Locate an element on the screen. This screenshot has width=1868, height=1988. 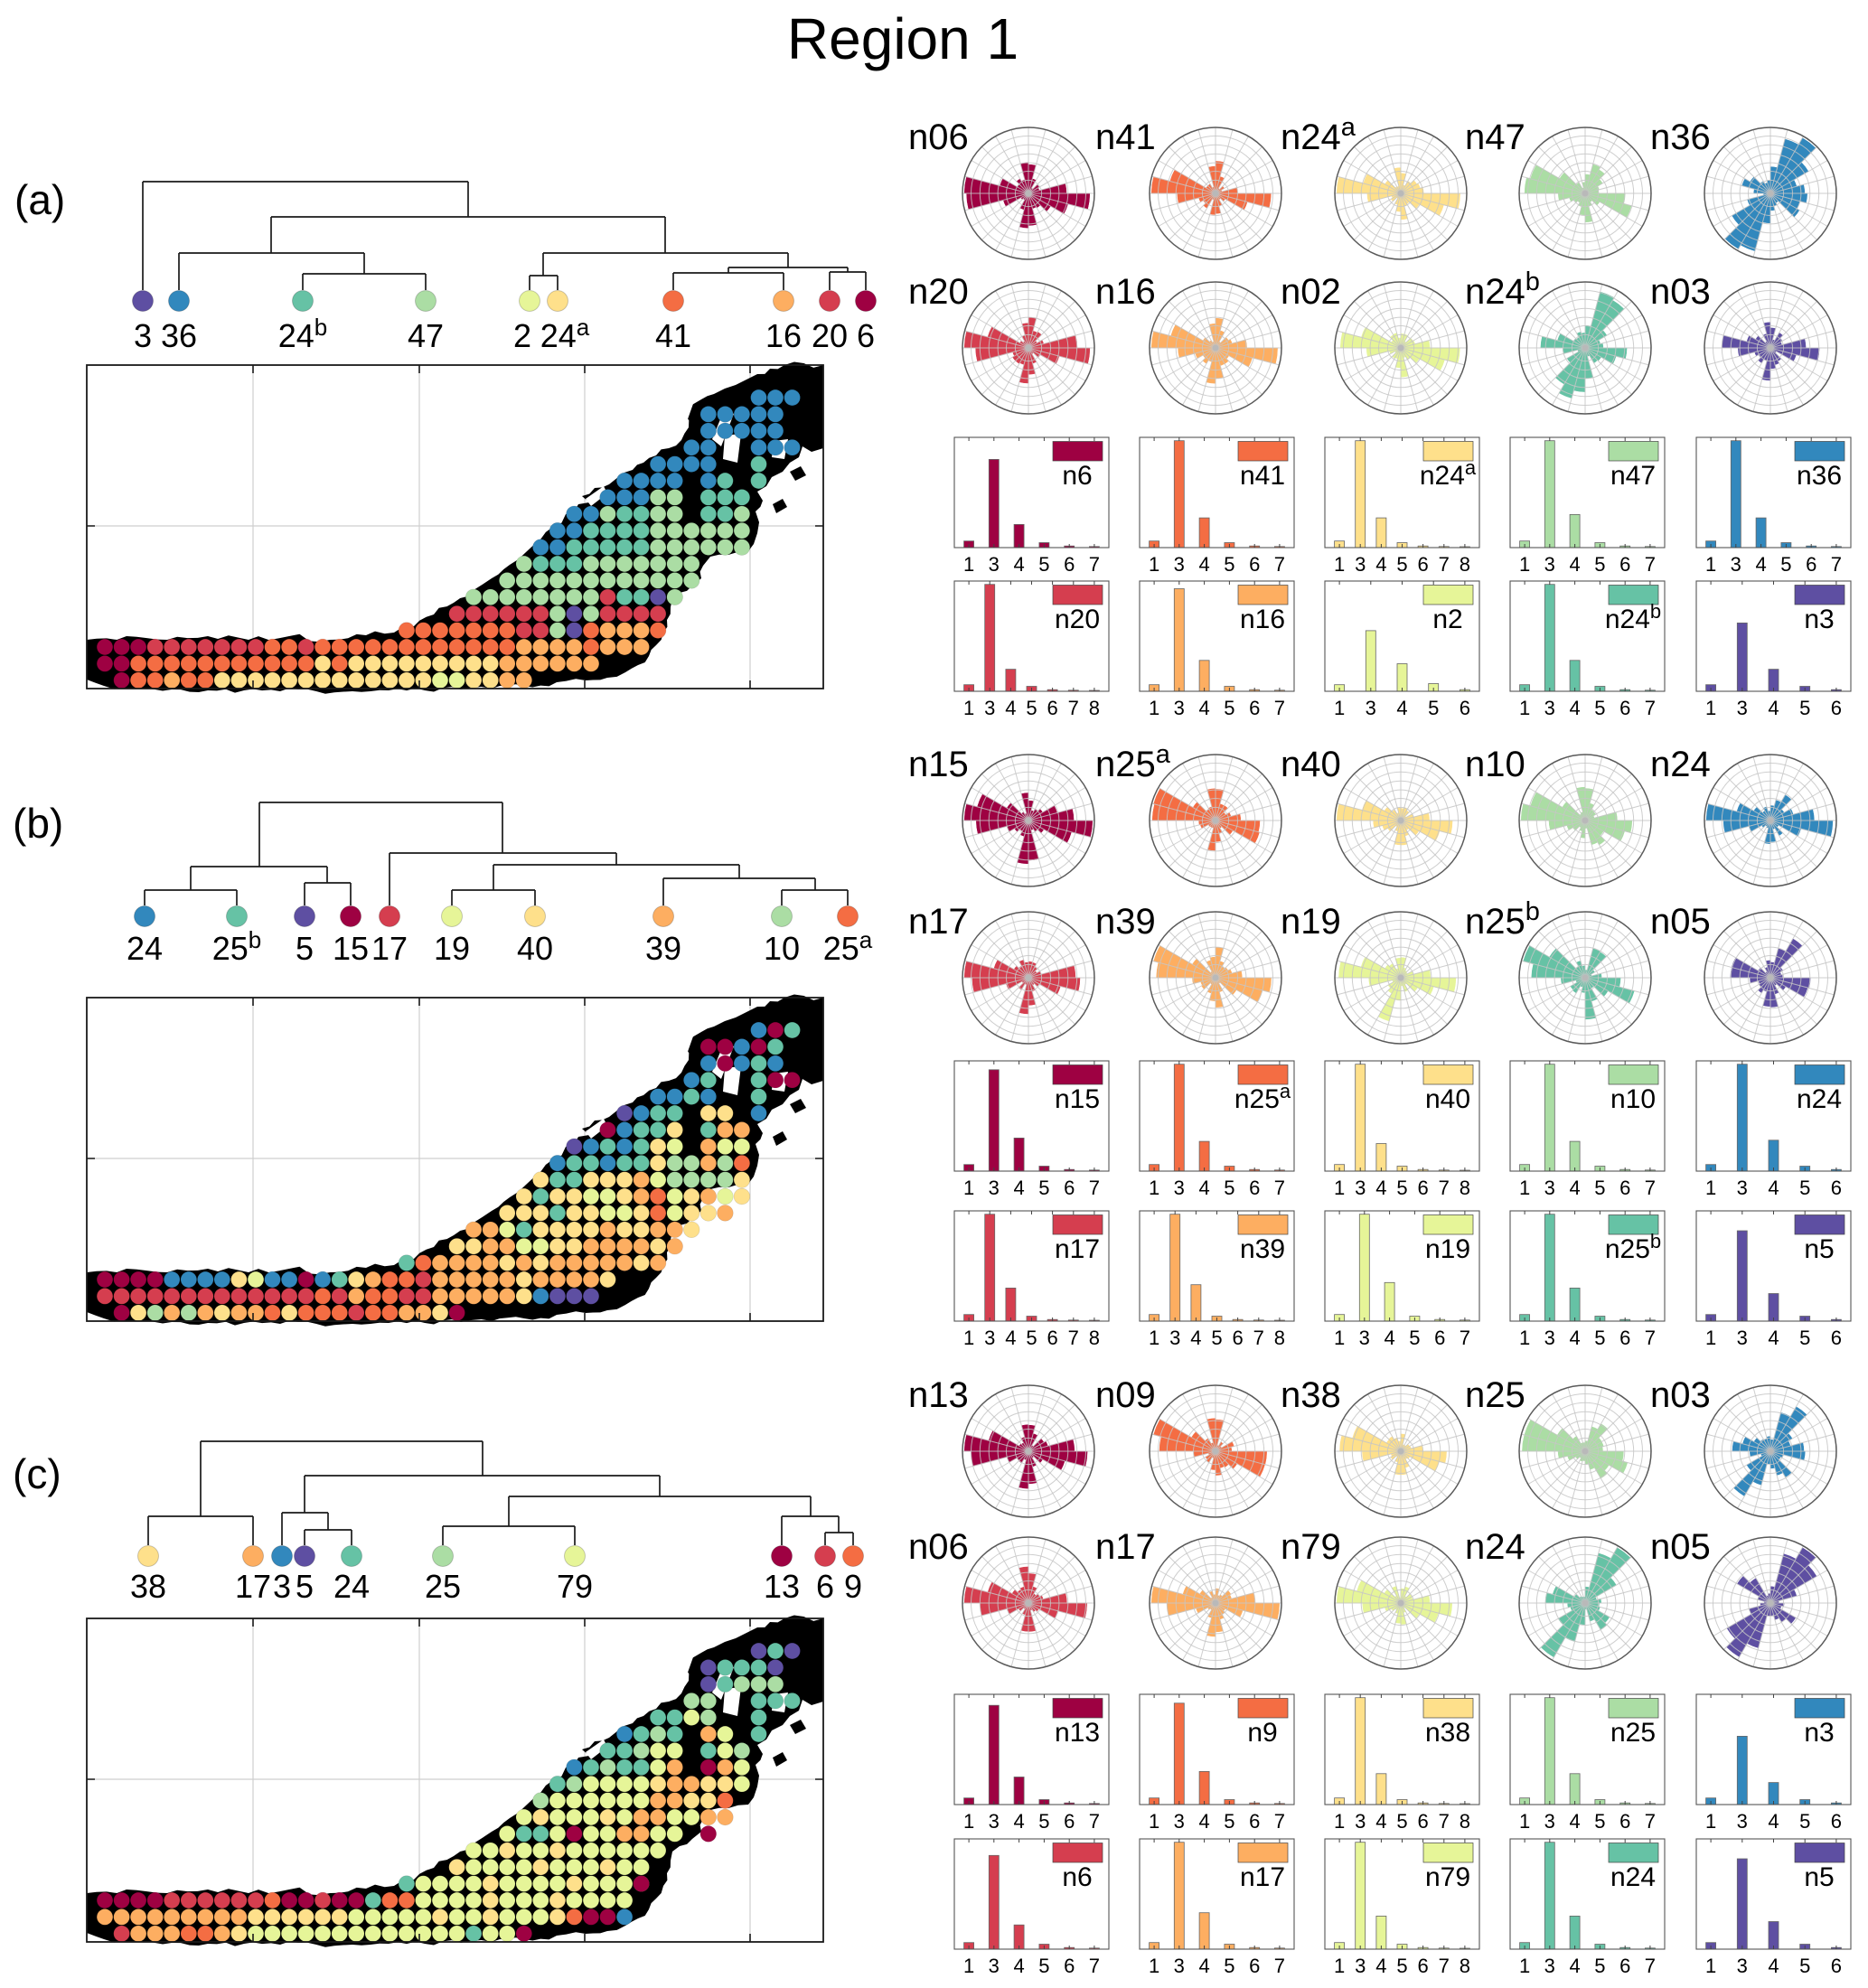
svg-text: 25 is located at coordinates (443, 1586).